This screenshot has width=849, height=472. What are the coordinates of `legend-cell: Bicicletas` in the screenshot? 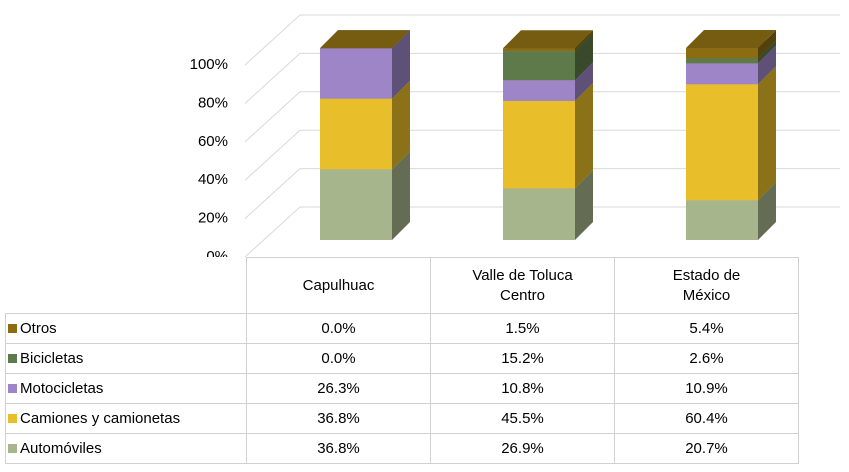 It's located at (126, 358).